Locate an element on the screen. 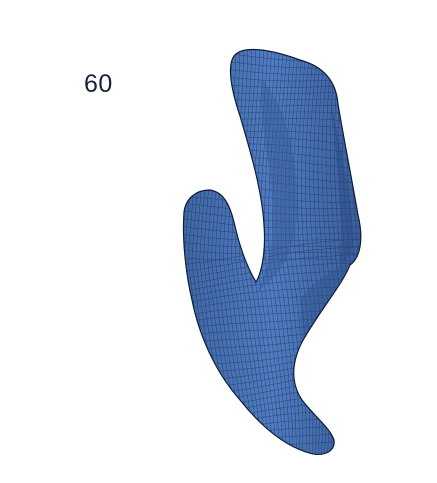 The image size is (437, 483). surface-fold-shading is located at coordinates (306, 211).